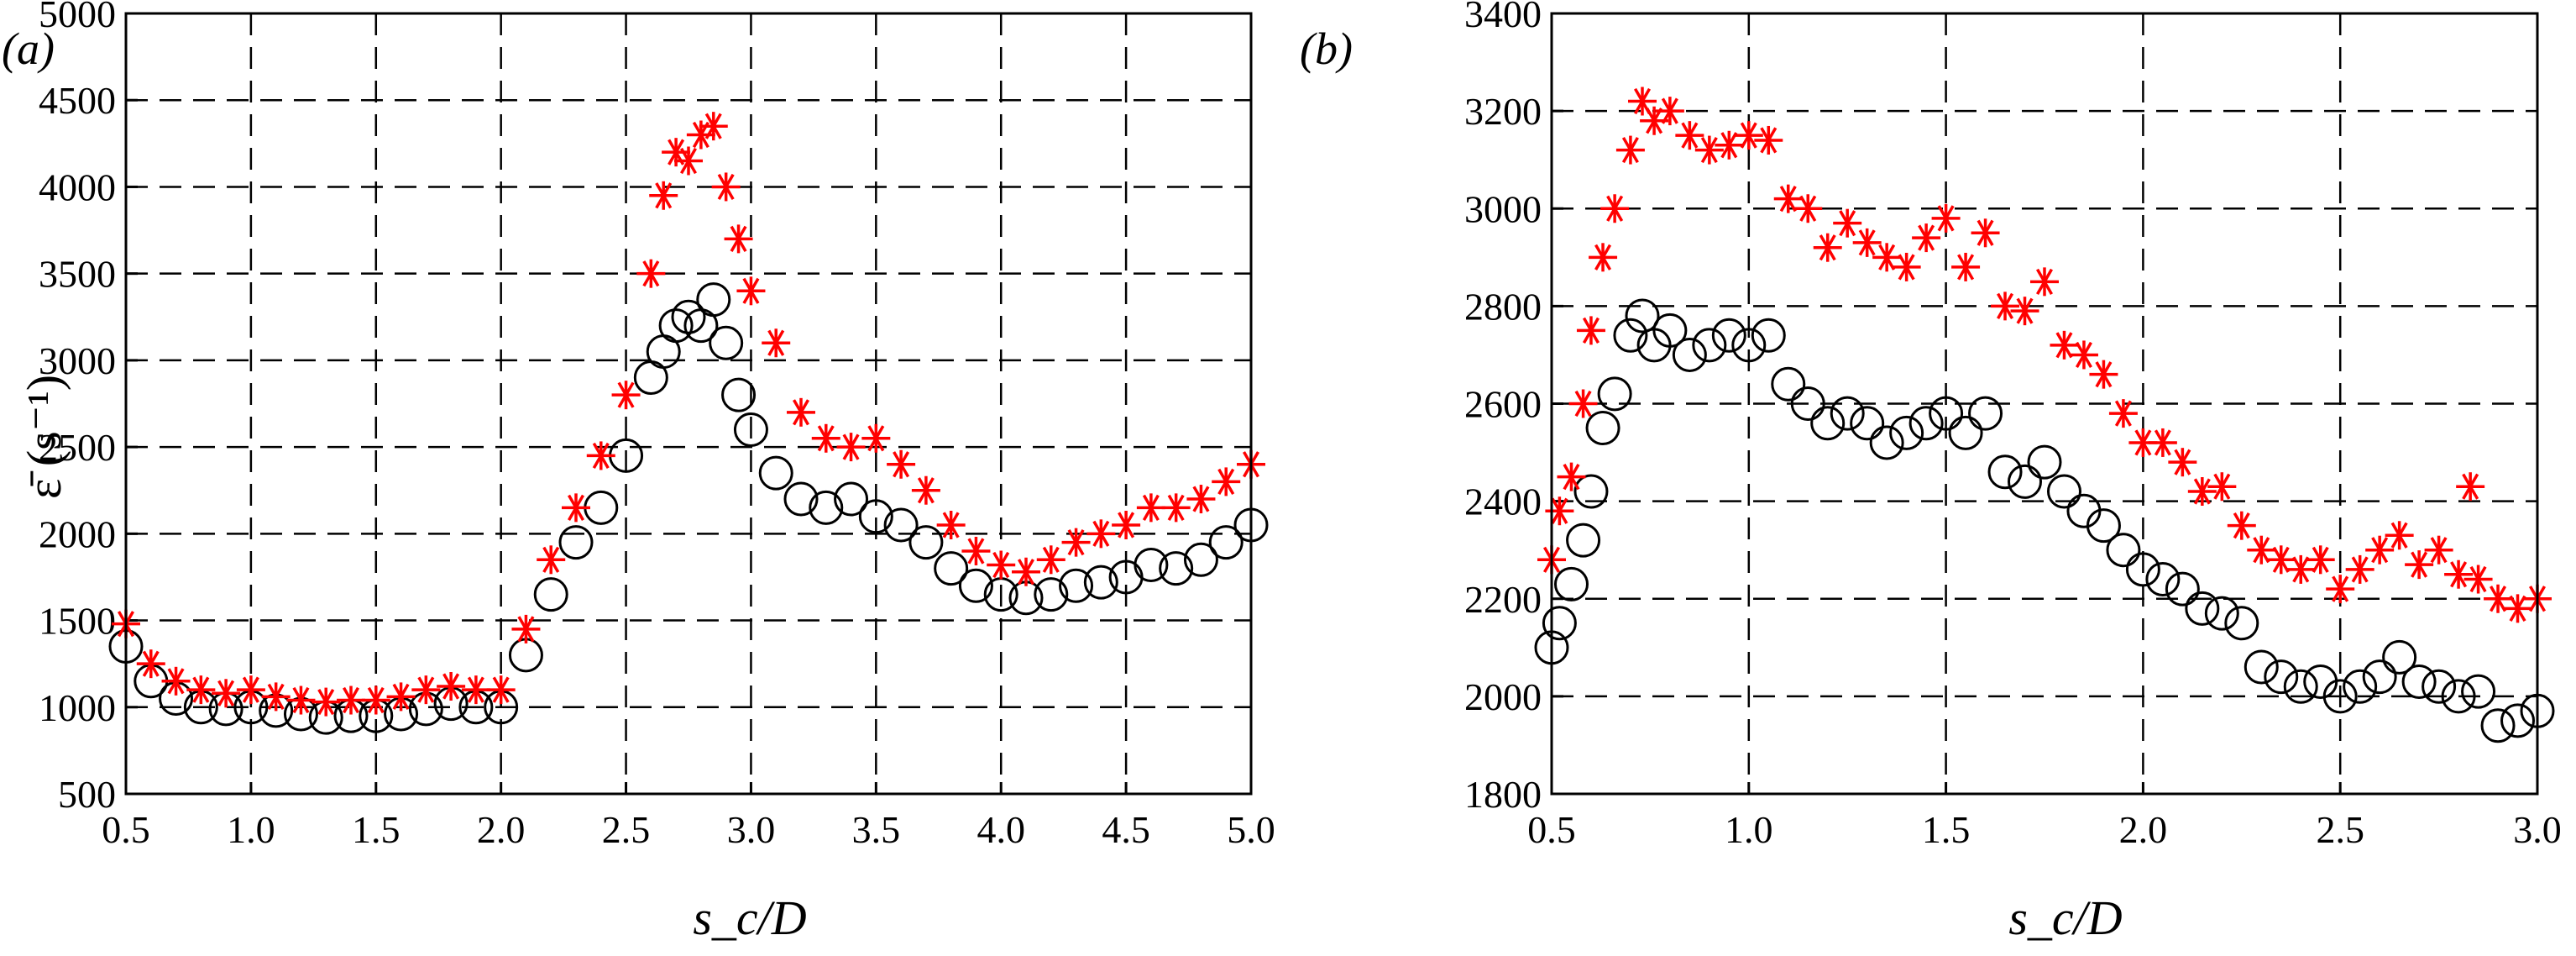  I want to click on panel-b-x-tick-label: 1.0, so click(1749, 830).